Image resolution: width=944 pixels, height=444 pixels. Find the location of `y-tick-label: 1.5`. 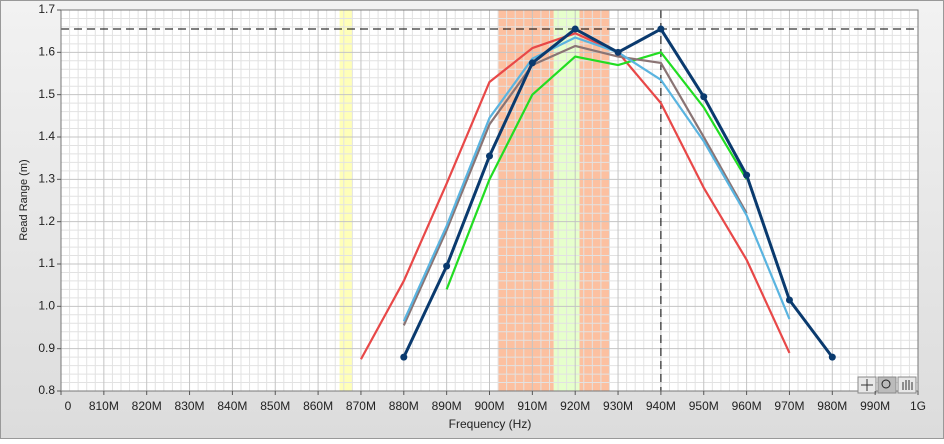

y-tick-label: 1.5 is located at coordinates (46, 94).